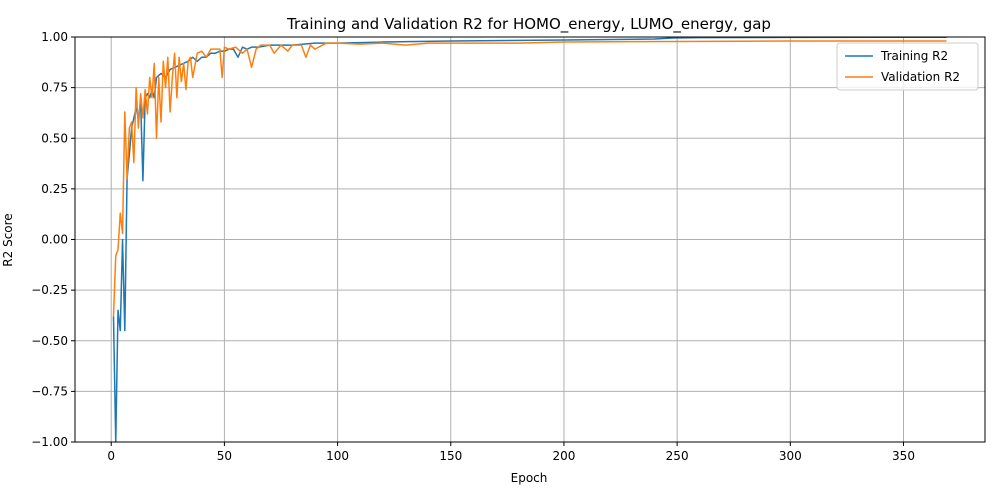 This screenshot has height=504, width=1000. What do you see at coordinates (49, 341) in the screenshot?
I see `y-tick-label: −0.50` at bounding box center [49, 341].